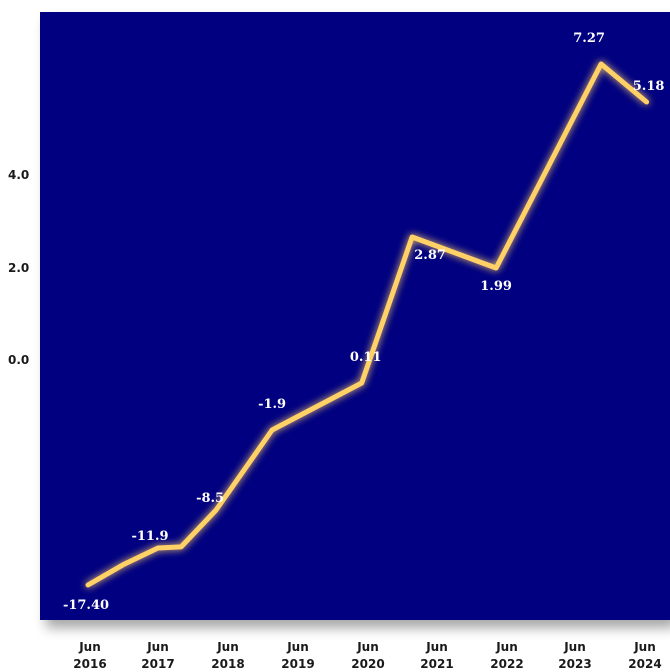 This screenshot has width=670, height=672. I want to click on x-tick-label: Jun 2018, so click(227, 655).